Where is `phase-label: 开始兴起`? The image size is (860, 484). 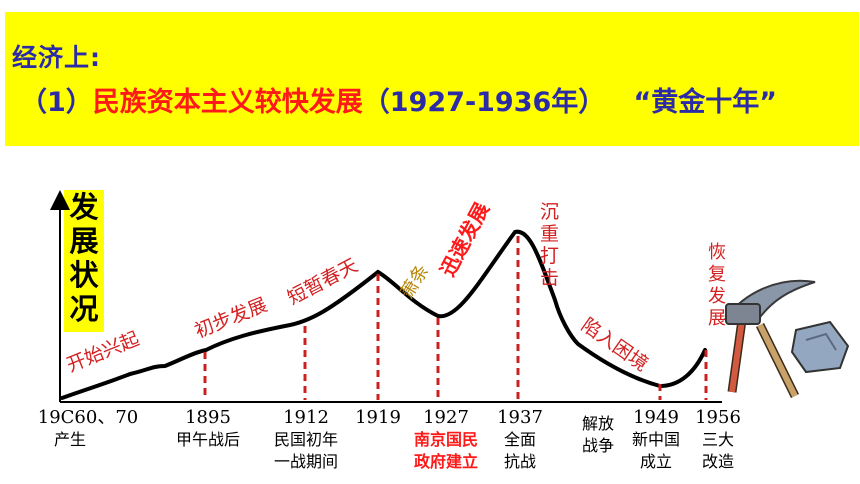
phase-label: 开始兴起 is located at coordinates (103, 352).